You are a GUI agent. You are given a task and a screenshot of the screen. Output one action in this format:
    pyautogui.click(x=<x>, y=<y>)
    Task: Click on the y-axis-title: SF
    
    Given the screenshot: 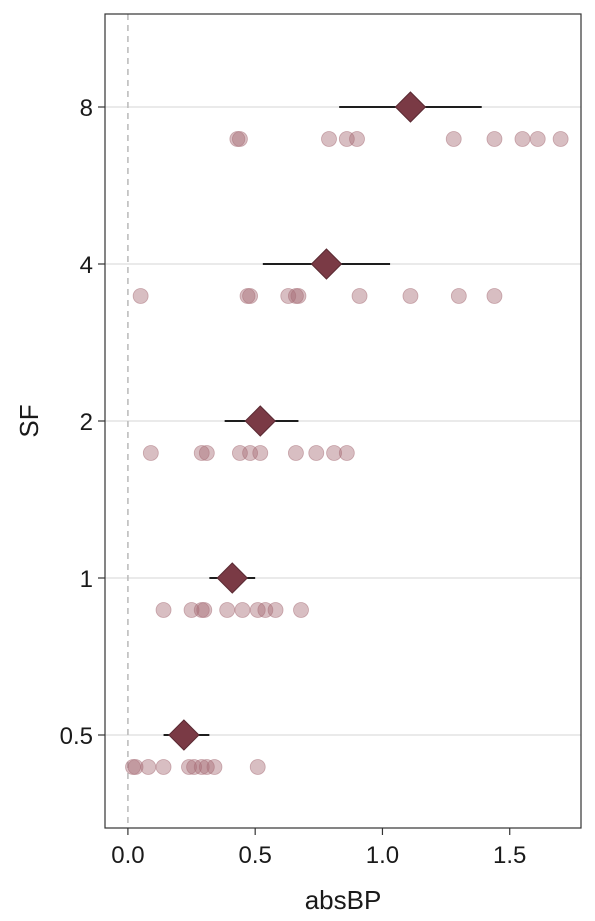 What is the action you would take?
    pyautogui.click(x=29, y=420)
    